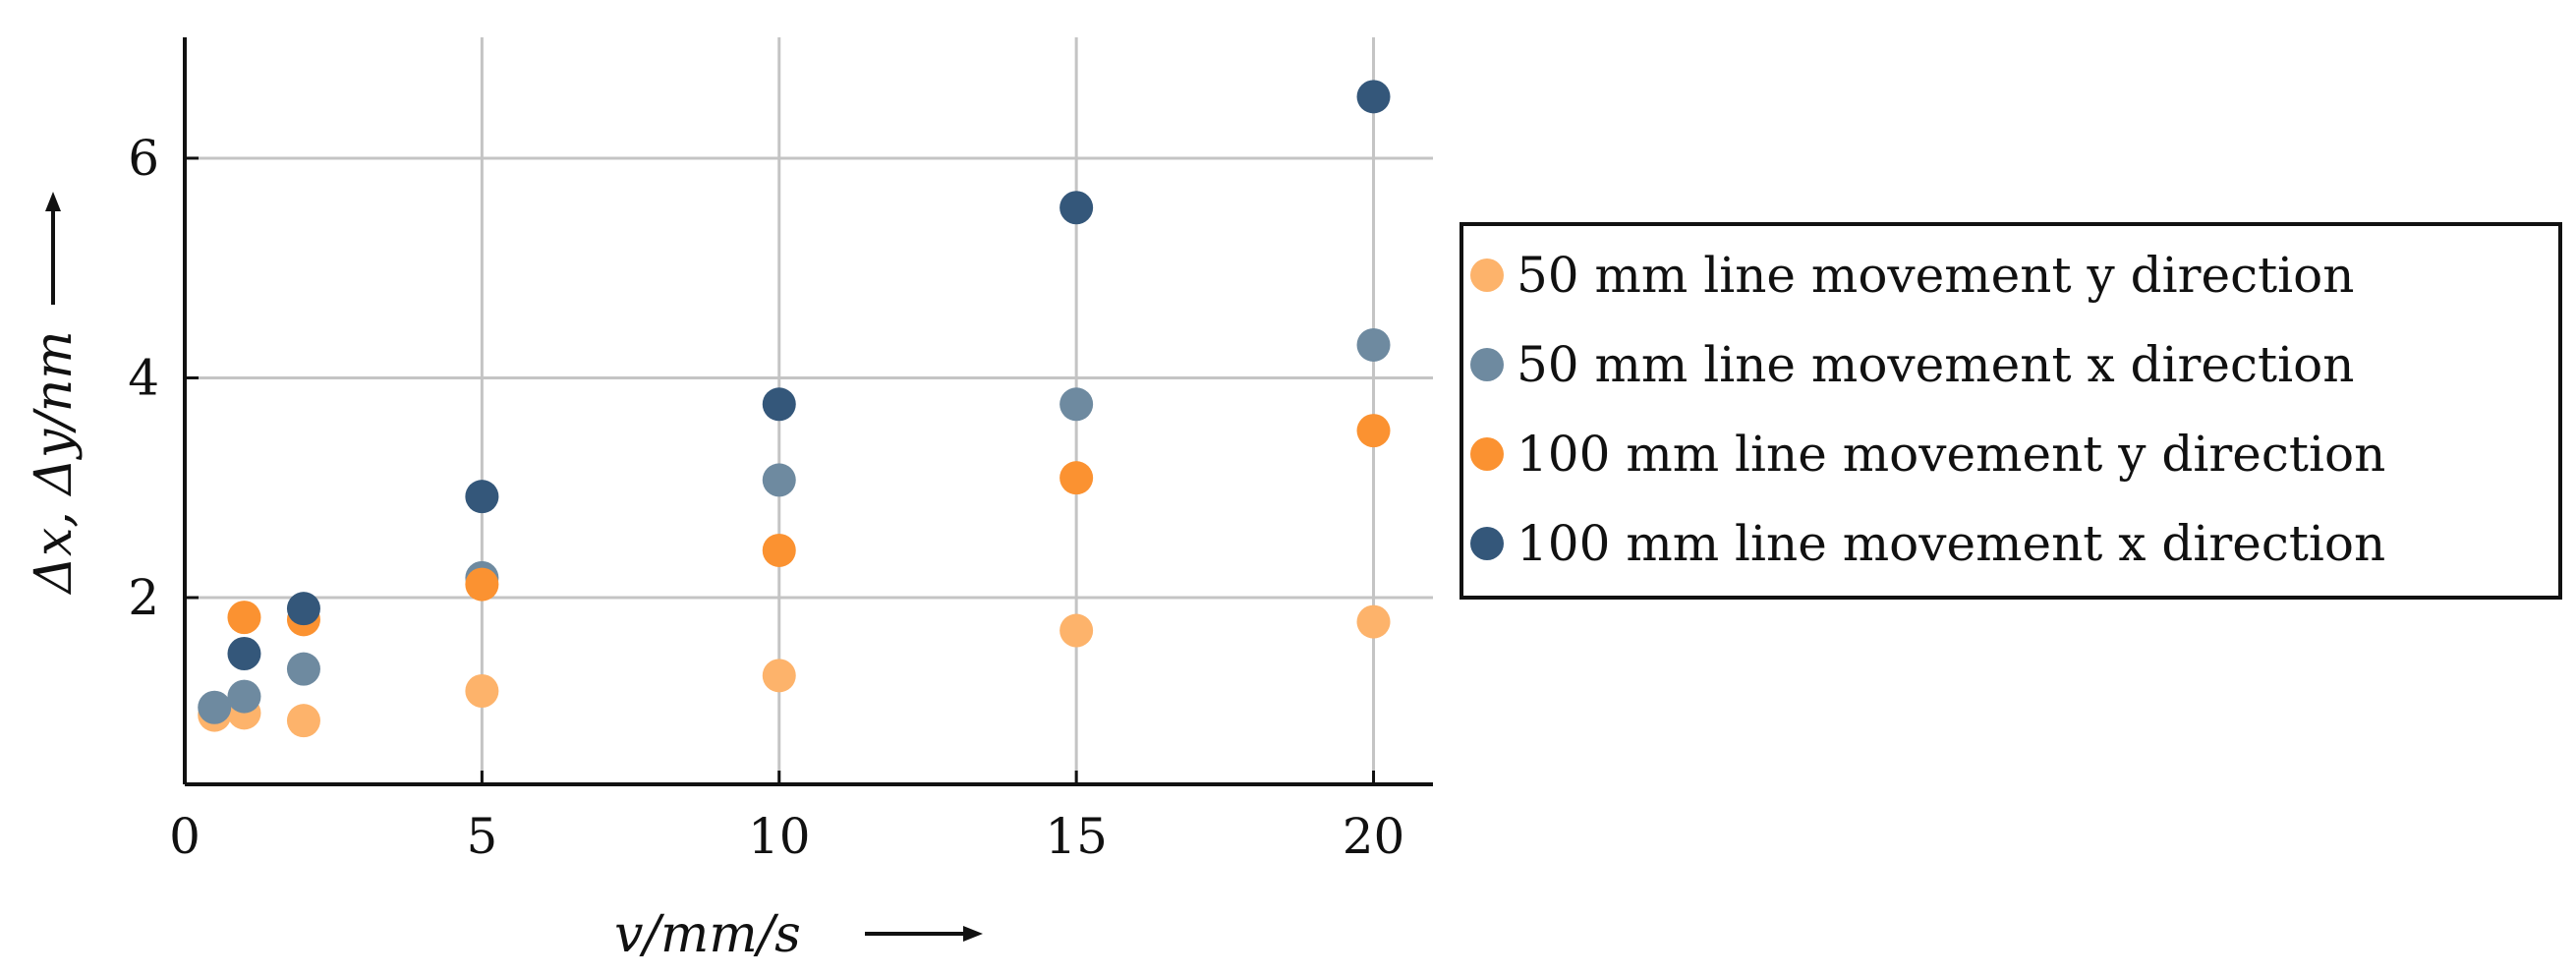 The image size is (2576, 976). What do you see at coordinates (1077, 836) in the screenshot?
I see `x-tick-label: 15` at bounding box center [1077, 836].